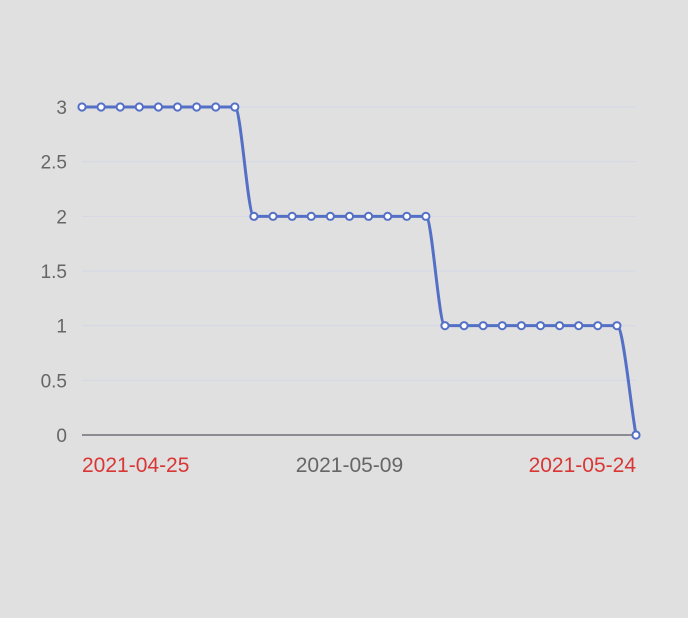  What do you see at coordinates (61, 108) in the screenshot?
I see `y-tick-label: 3` at bounding box center [61, 108].